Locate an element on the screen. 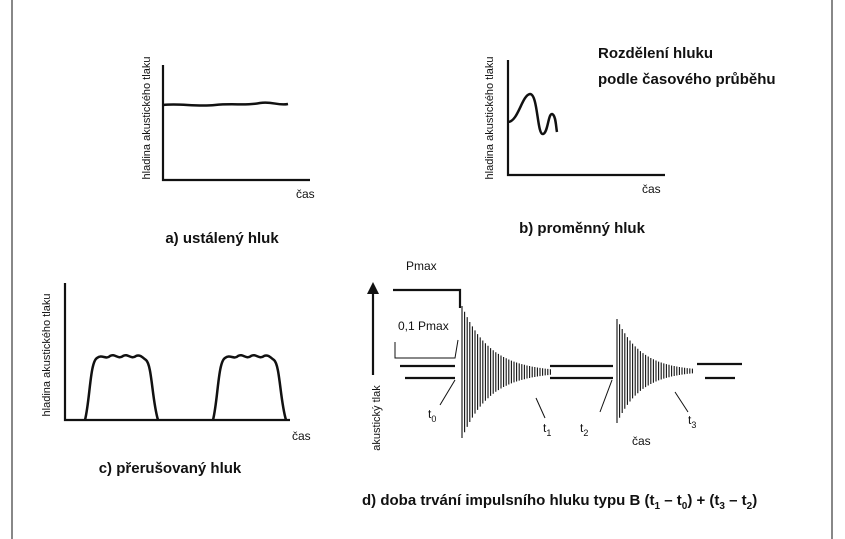  caption-sub: 0 is located at coordinates (685, 506).